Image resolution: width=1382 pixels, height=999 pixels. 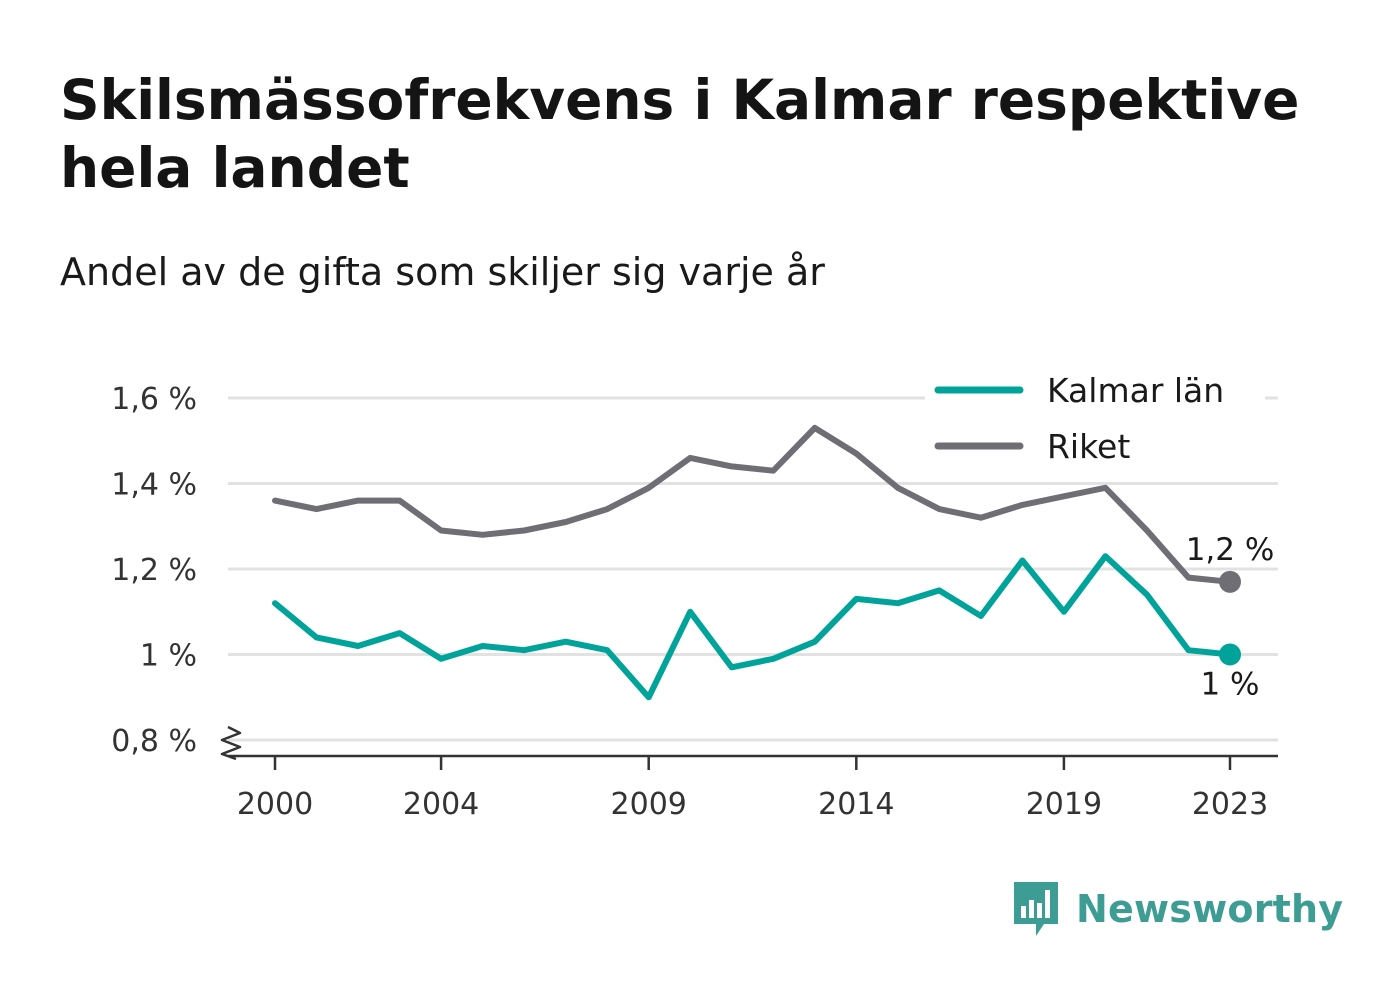 I want to click on legend-label-riket: Riket, so click(x=1088, y=446).